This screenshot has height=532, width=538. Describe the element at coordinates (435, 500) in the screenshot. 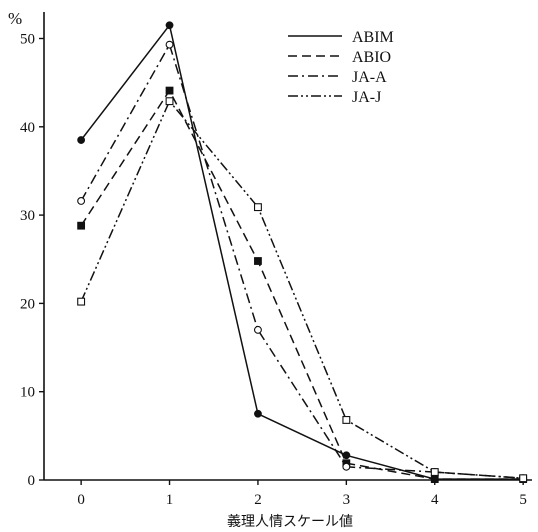

I see `x-tick-label: 4` at that location.